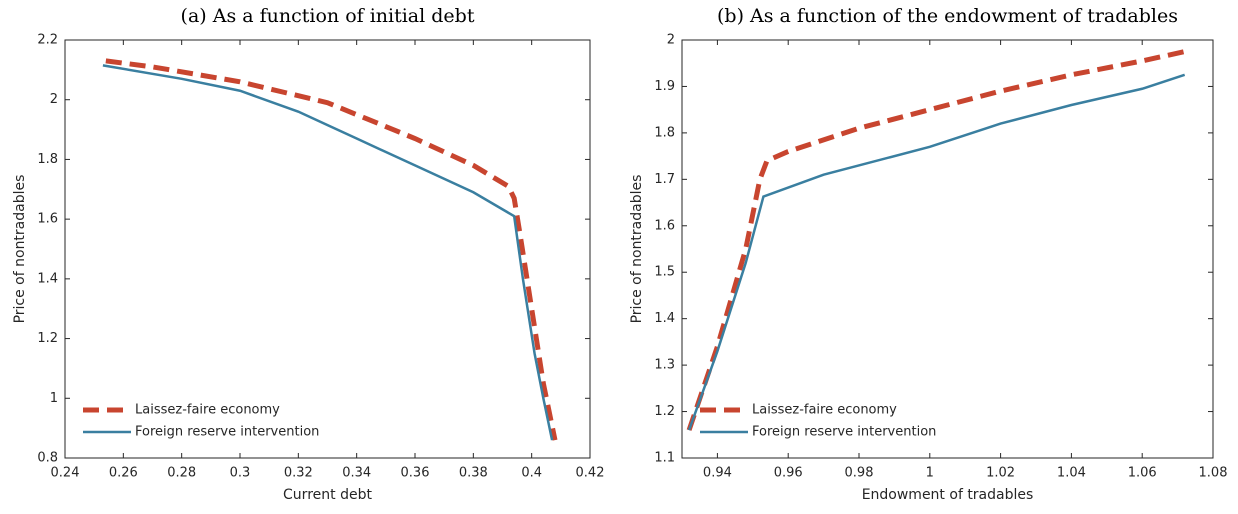 The height and width of the screenshot is (514, 1238). Describe the element at coordinates (788, 473) in the screenshot. I see `x-tick-label: 0.96` at that location.